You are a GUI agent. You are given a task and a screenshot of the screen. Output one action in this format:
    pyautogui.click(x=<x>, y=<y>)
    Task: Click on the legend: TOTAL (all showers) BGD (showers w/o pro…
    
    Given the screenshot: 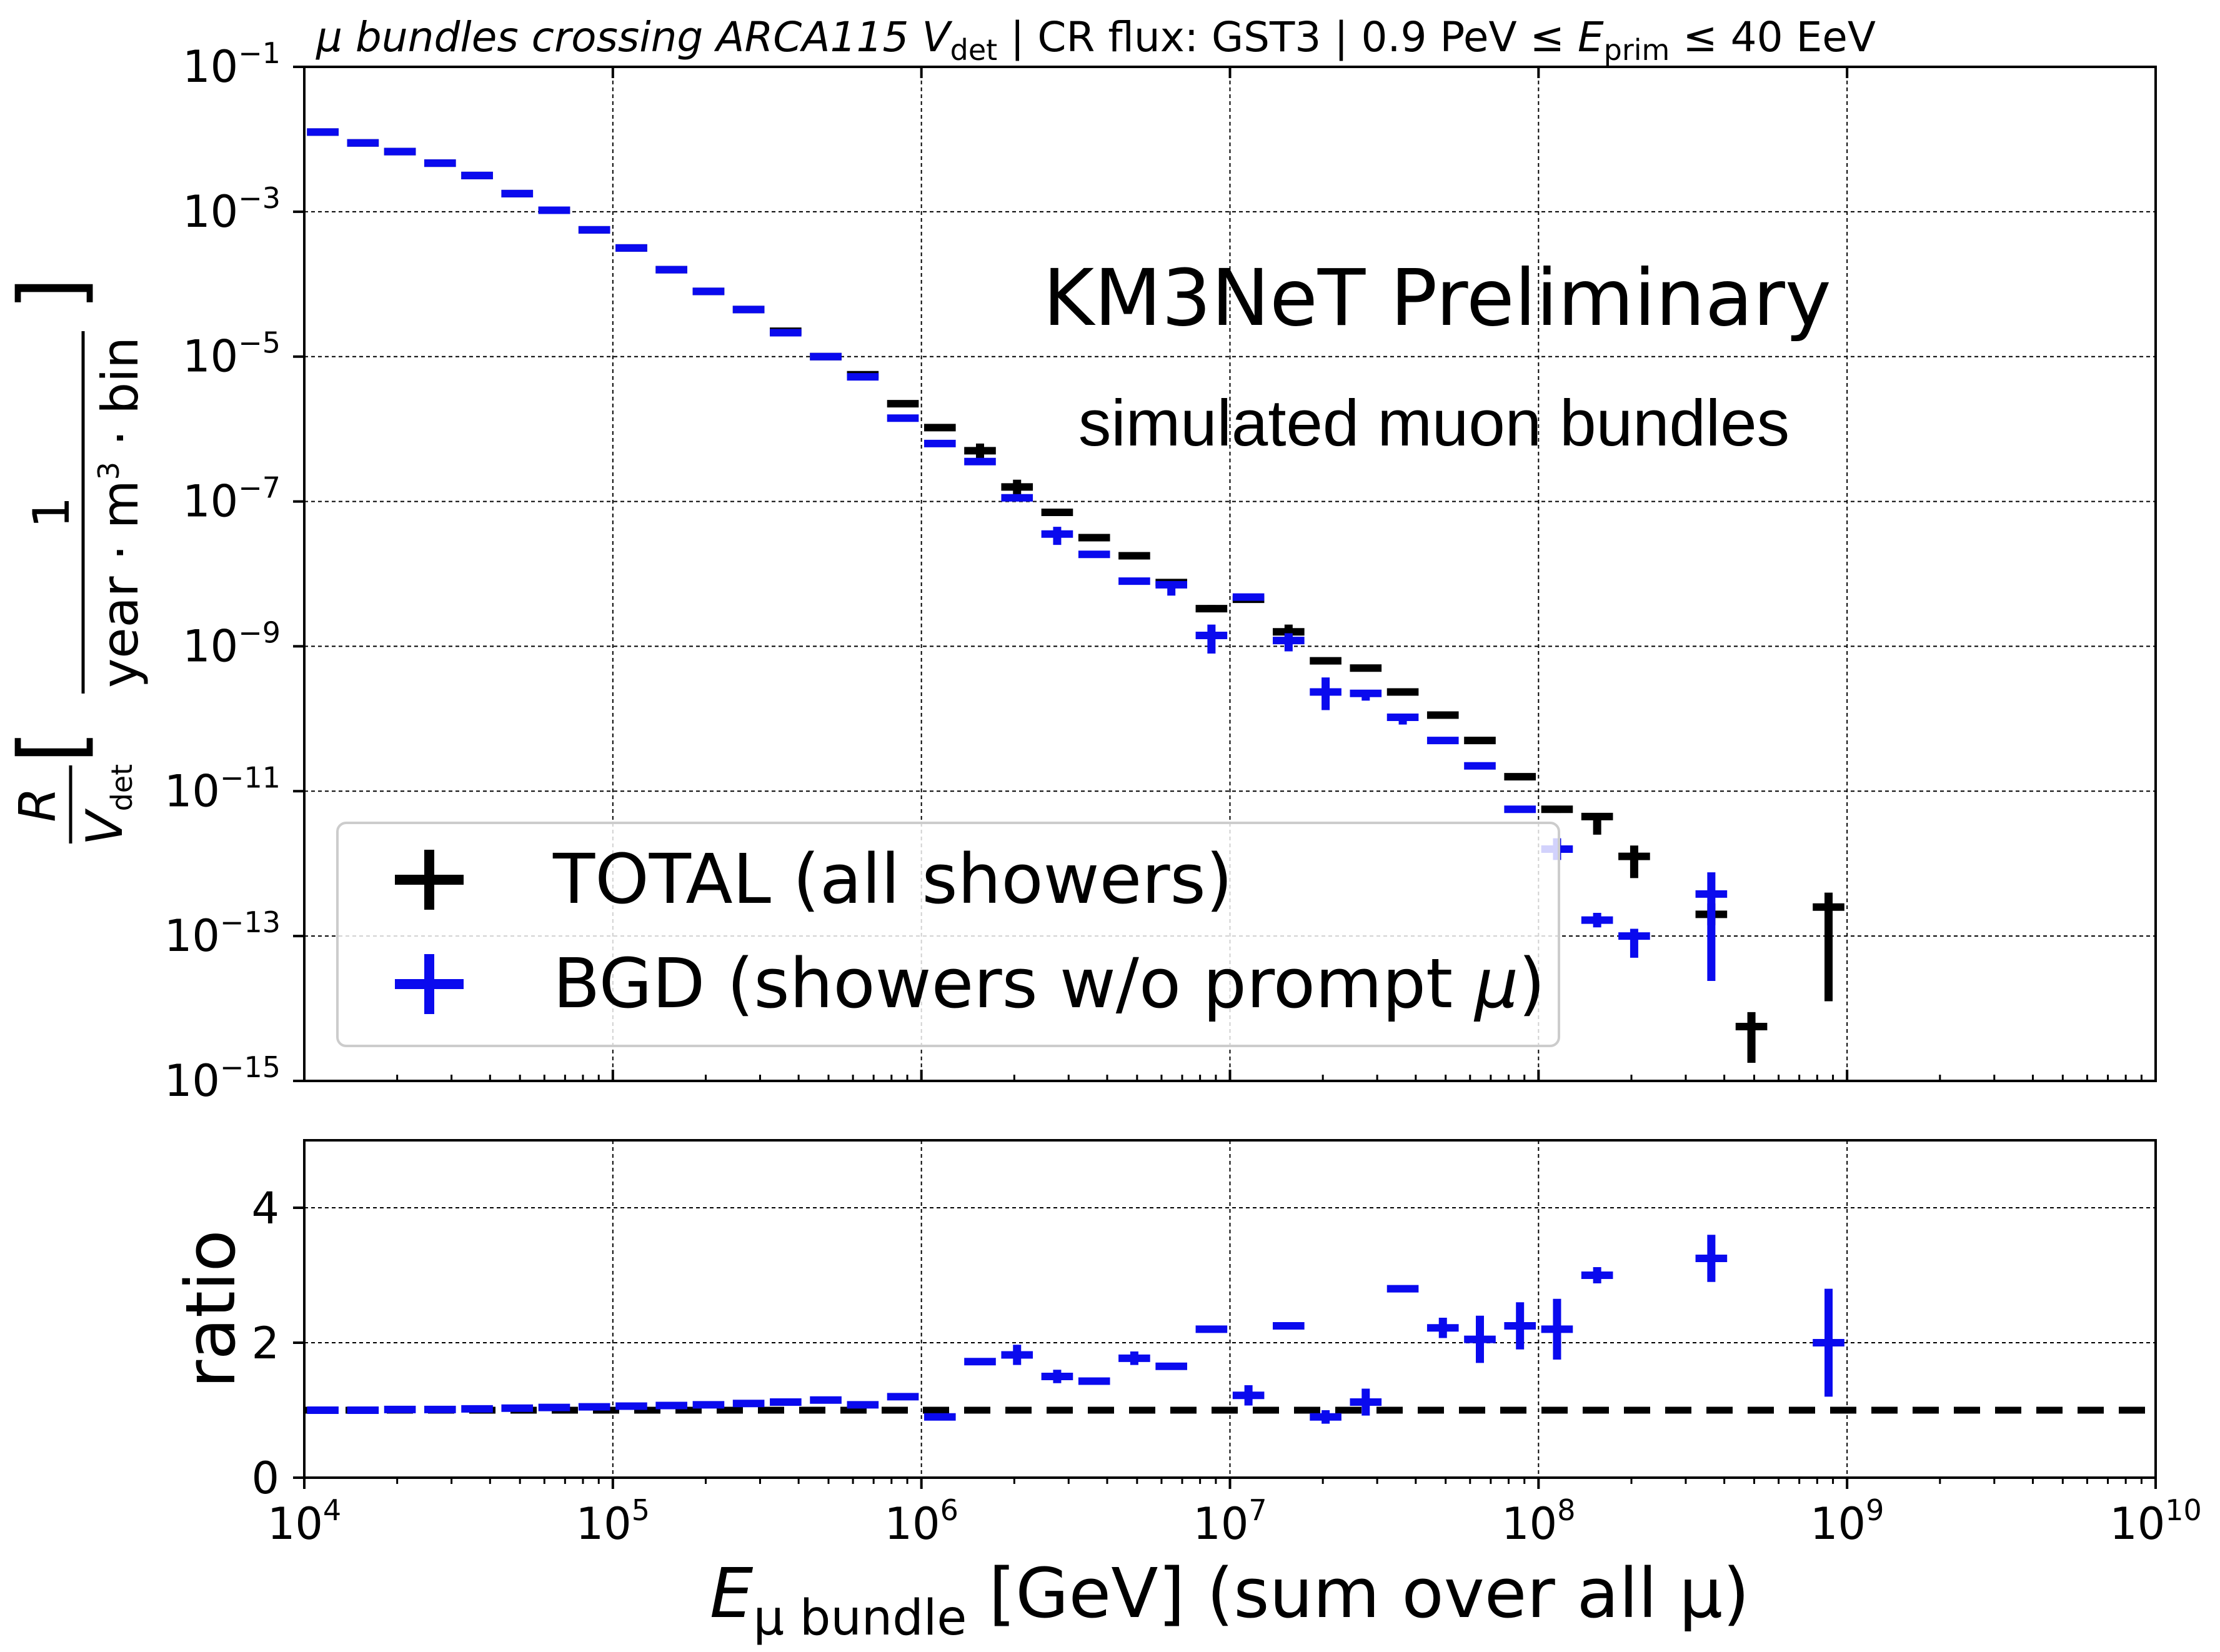 What is the action you would take?
    pyautogui.click(x=948, y=935)
    